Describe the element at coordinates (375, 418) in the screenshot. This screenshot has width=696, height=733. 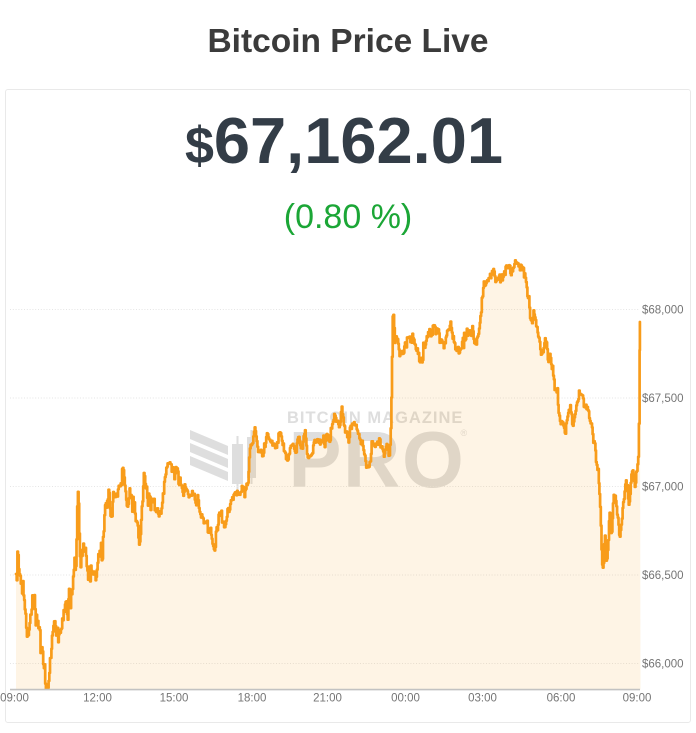
I see `svg-text: BITCOIN MAGAZINE` at that location.